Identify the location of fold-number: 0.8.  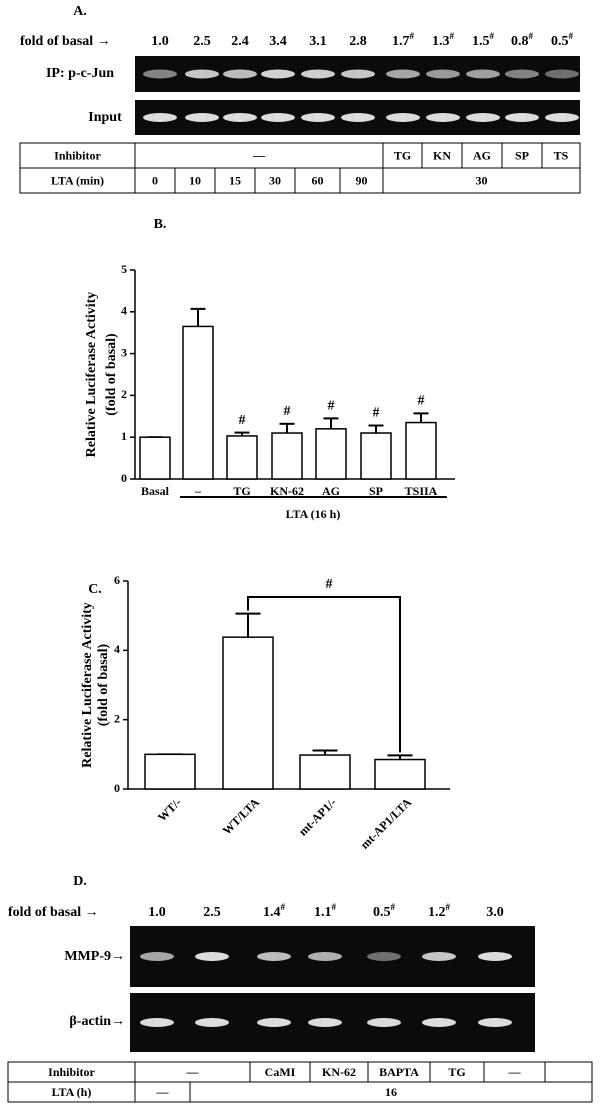
(520, 41).